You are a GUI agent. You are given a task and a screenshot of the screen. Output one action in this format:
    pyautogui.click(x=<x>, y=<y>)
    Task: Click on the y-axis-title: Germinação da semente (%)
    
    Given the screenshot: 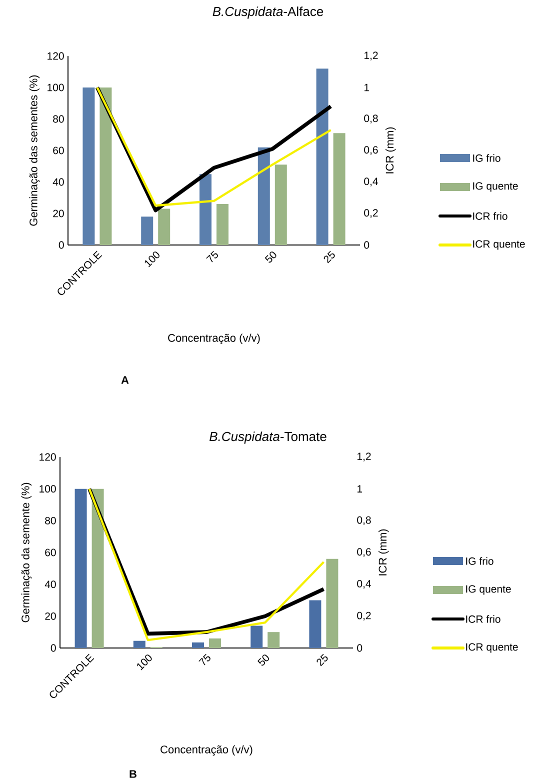 What is the action you would take?
    pyautogui.click(x=26, y=552)
    